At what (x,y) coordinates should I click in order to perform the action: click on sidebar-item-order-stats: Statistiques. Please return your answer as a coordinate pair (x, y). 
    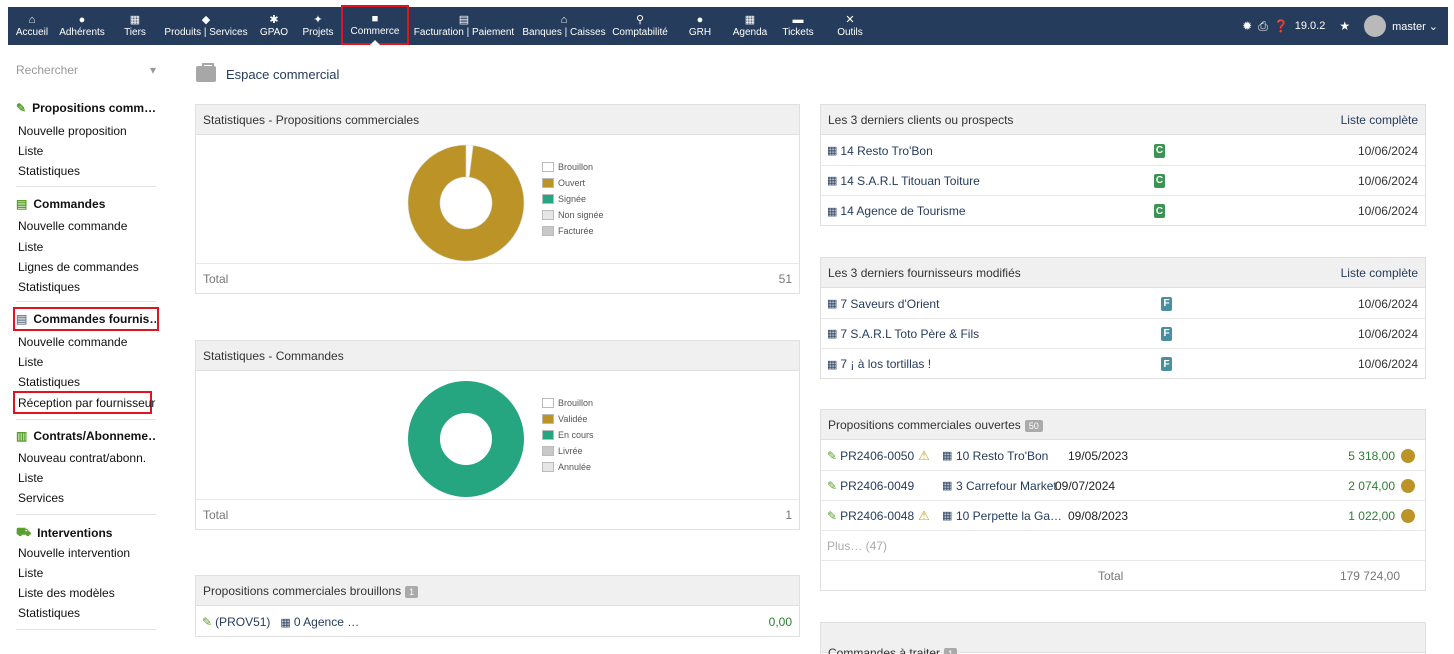
    Looking at the image, I should click on (49, 287).